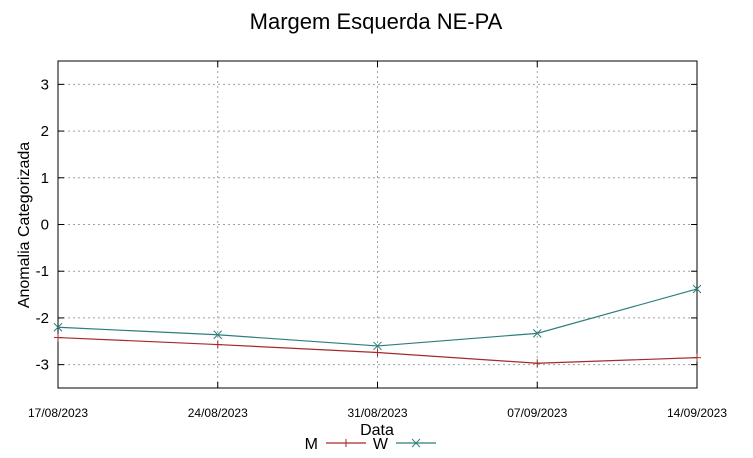  Describe the element at coordinates (58, 413) in the screenshot. I see `x-tick-label: 17/08/2023` at that location.